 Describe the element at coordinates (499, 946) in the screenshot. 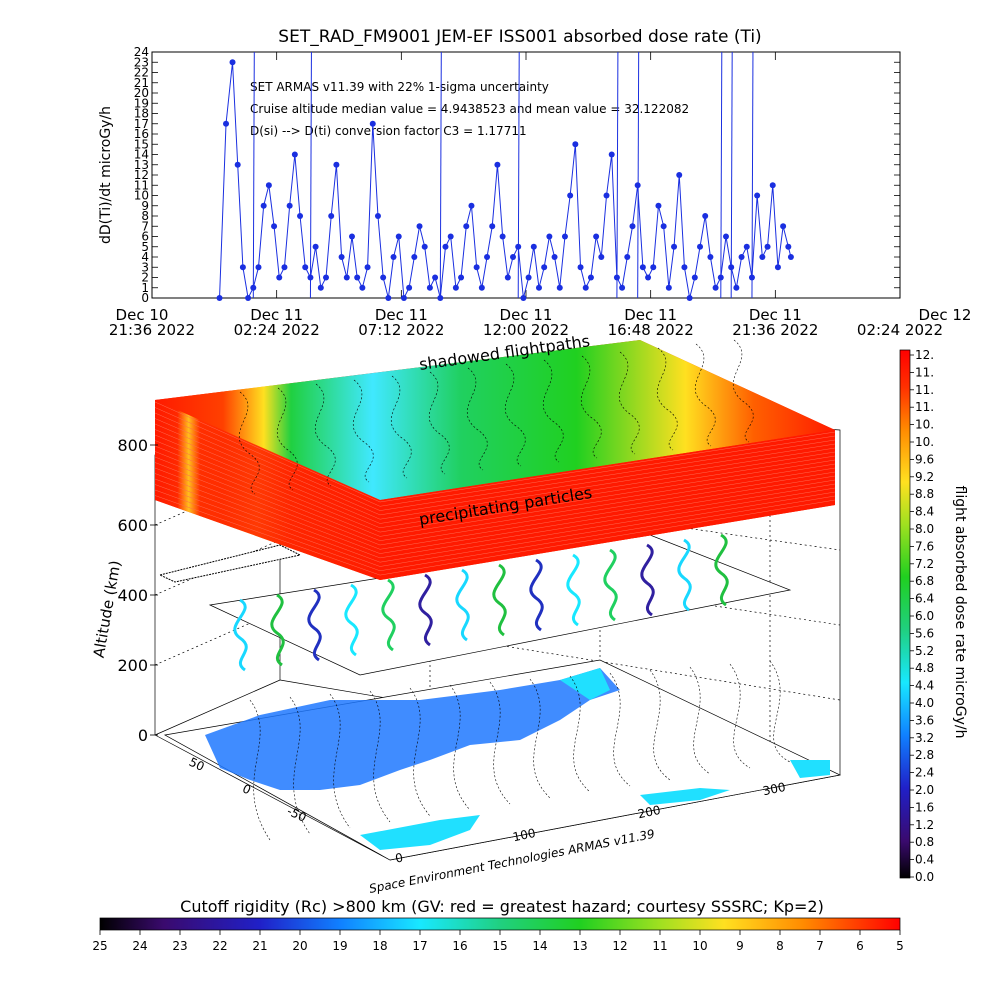

I see `cutoff-rigidity-tick-label: 15` at that location.